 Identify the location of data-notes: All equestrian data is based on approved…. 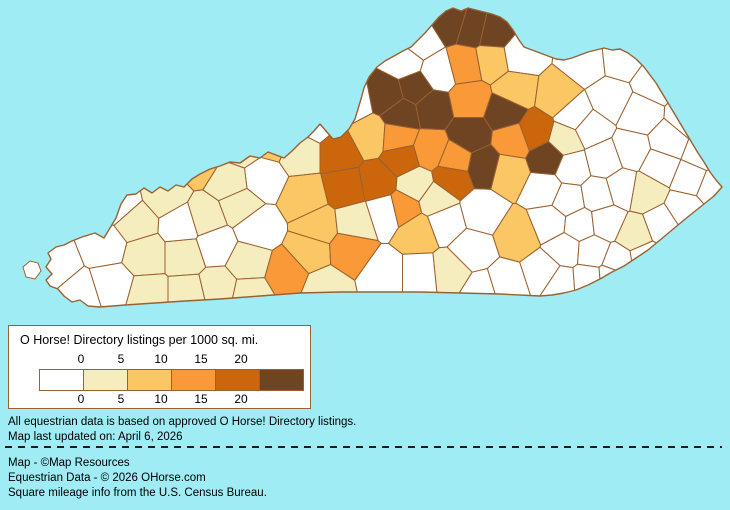
(182, 429).